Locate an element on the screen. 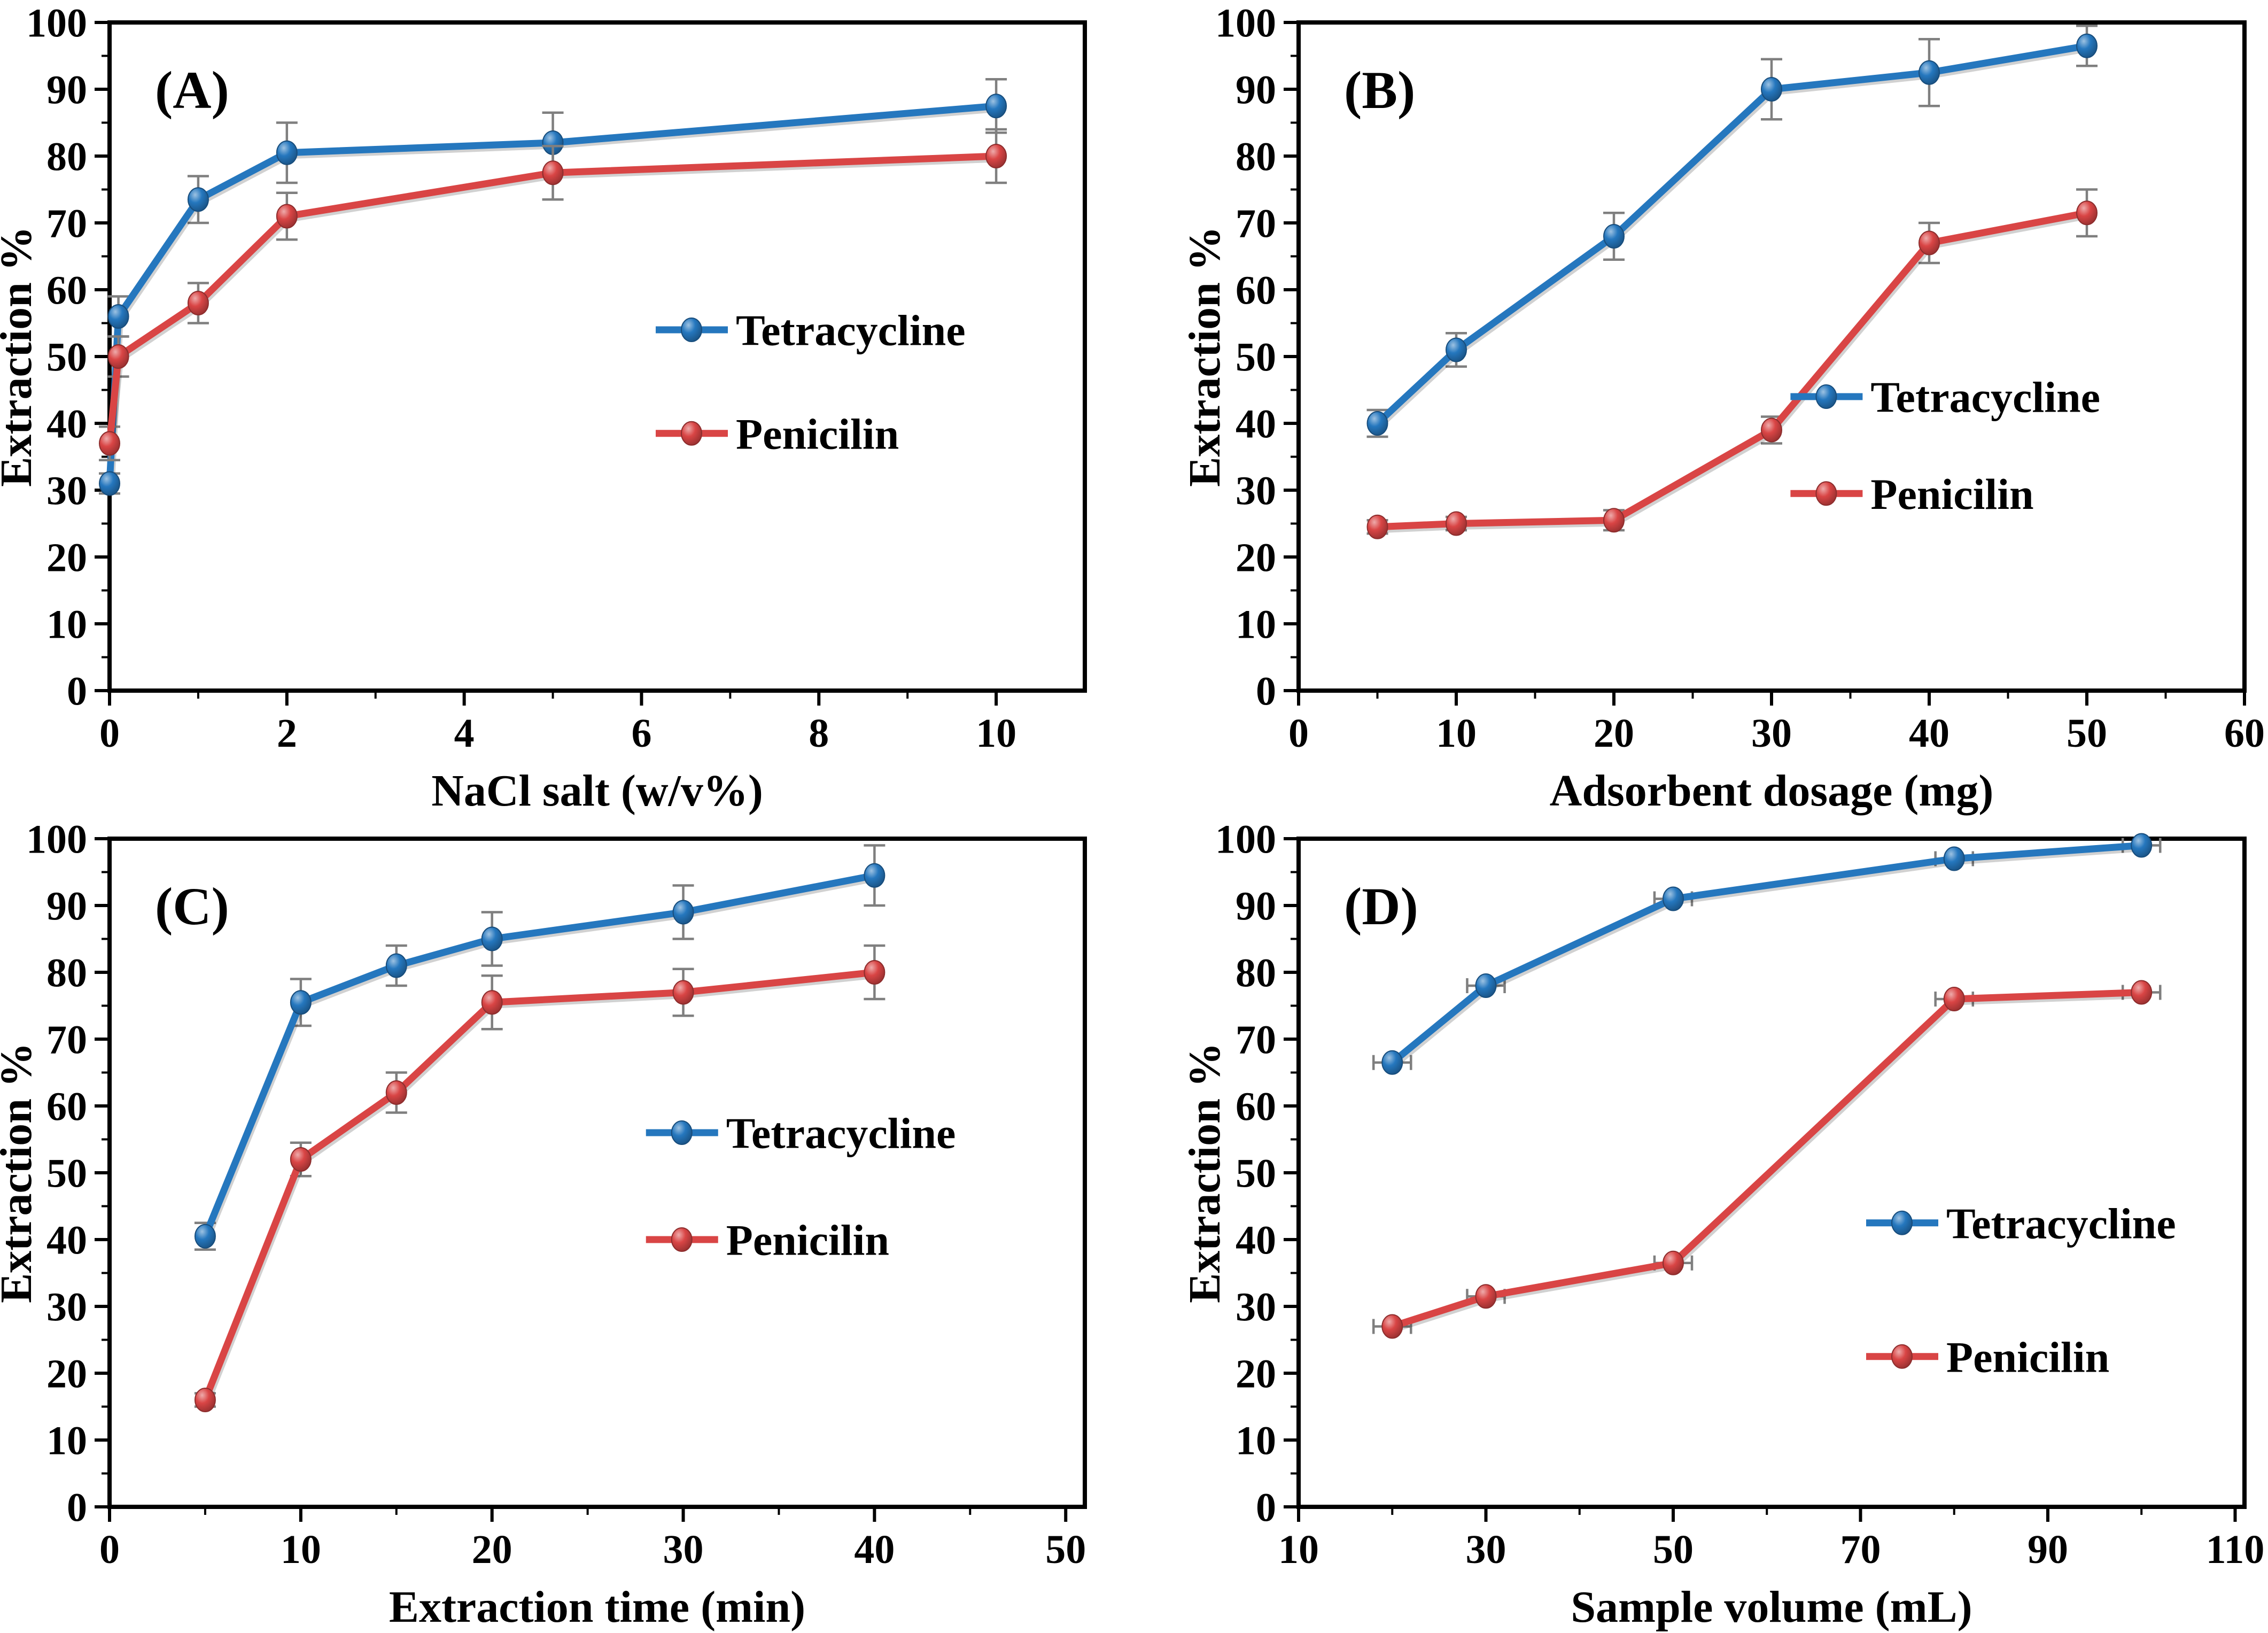 The height and width of the screenshot is (1633, 2268). panel-letter: (D) is located at coordinates (1381, 906).